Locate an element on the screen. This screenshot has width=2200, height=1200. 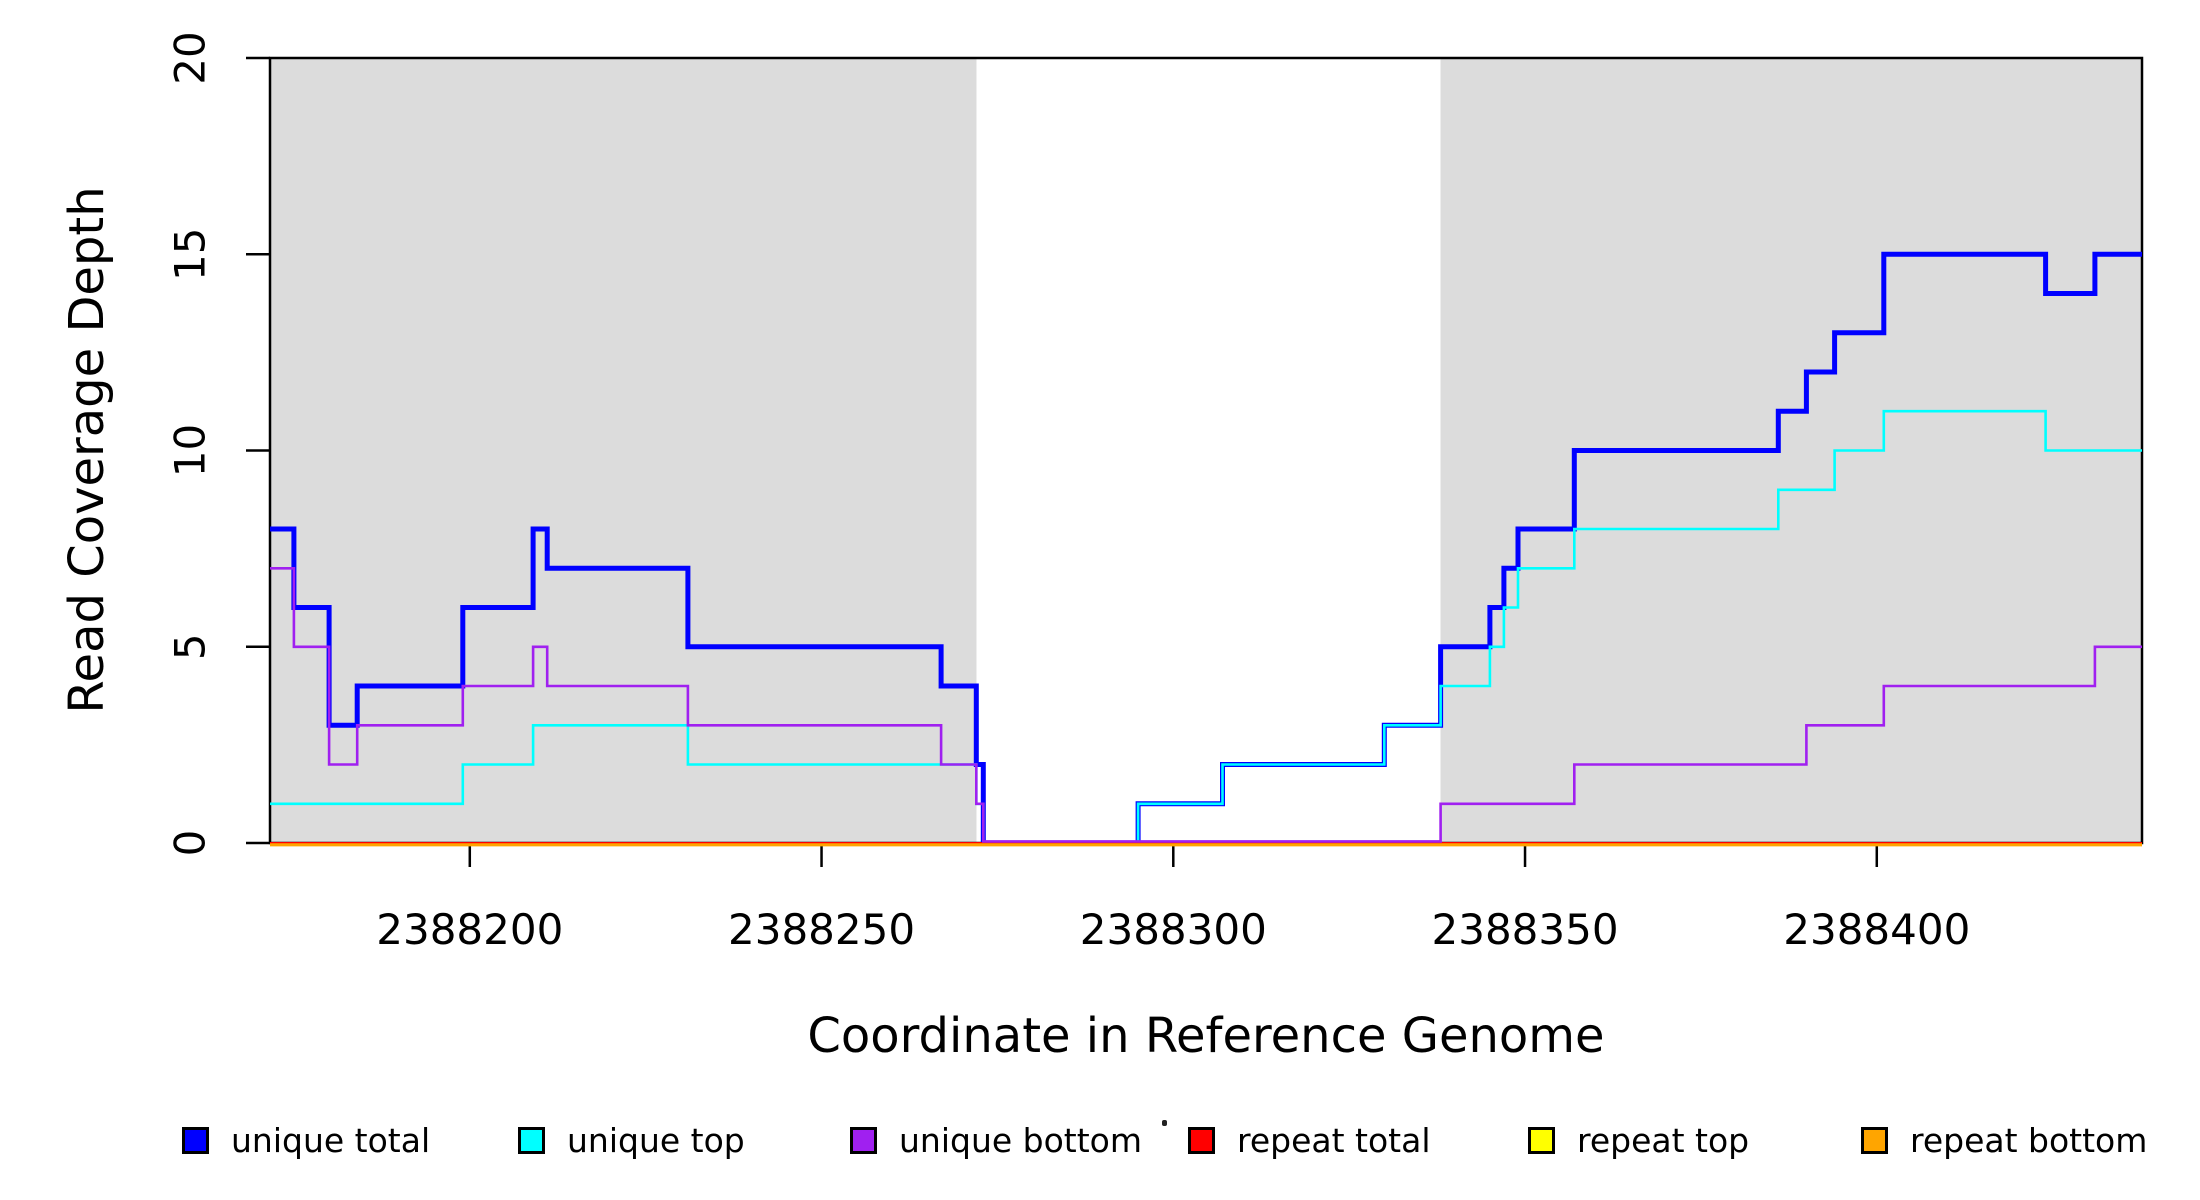
y-tick-label: 10 is located at coordinates (190, 450).